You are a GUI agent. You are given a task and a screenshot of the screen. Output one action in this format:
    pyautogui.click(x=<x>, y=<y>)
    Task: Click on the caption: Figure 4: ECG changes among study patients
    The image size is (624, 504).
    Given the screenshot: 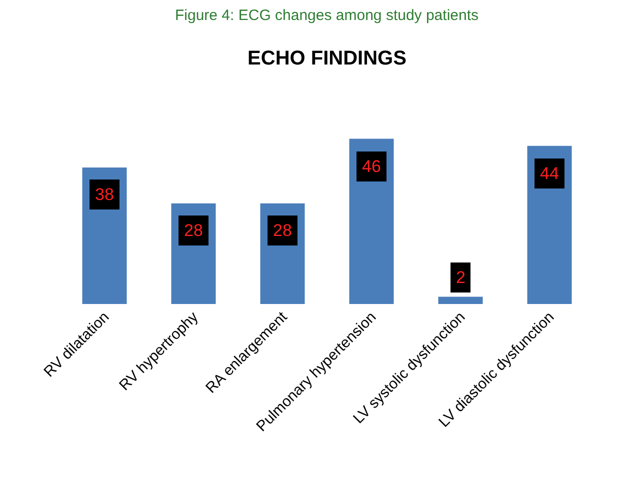 What is the action you would take?
    pyautogui.click(x=327, y=15)
    